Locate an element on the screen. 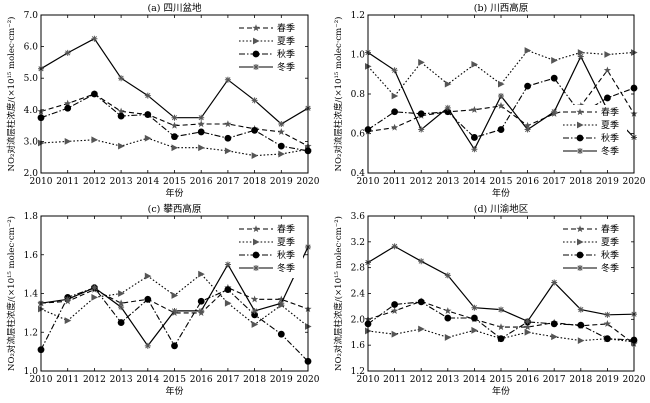 Image resolution: width=650 pixels, height=403 pixels. legend-background is located at coordinates (594, 133).